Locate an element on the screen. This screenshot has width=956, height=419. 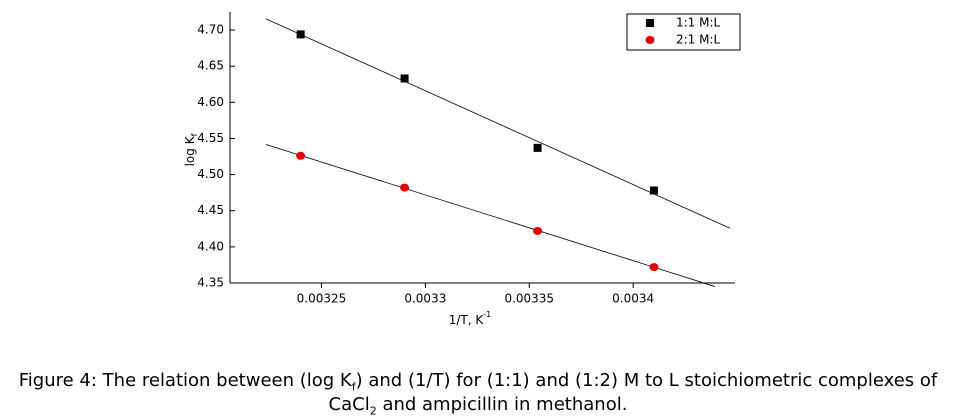
y-label-text: log K is located at coordinates (190, 150).